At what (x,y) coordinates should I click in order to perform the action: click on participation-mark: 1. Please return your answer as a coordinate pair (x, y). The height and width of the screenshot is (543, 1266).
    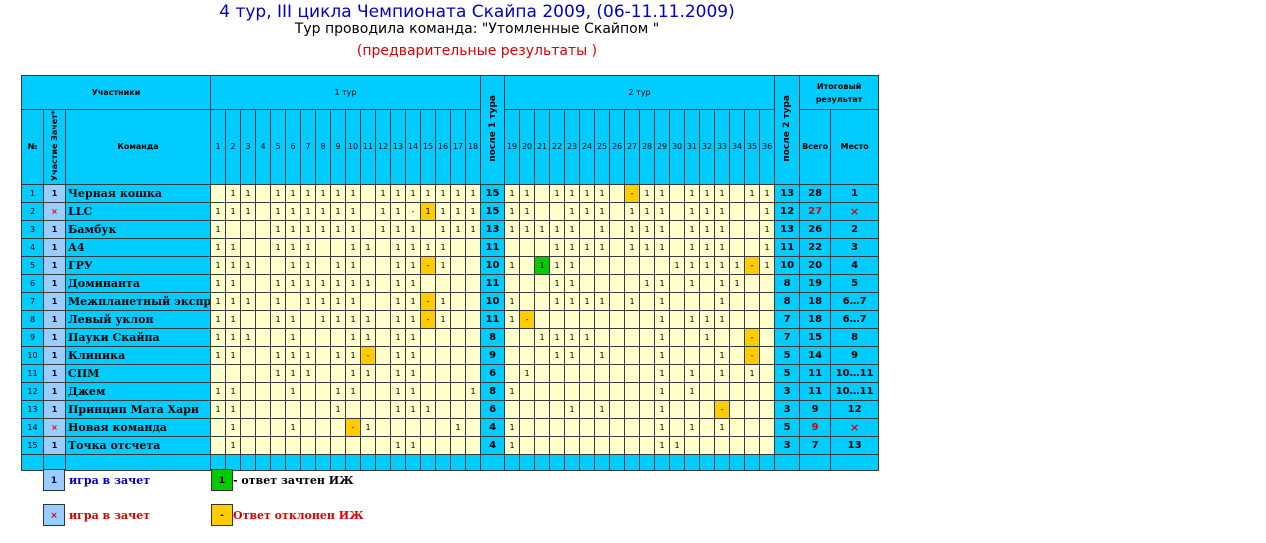
    Looking at the image, I should click on (54, 194).